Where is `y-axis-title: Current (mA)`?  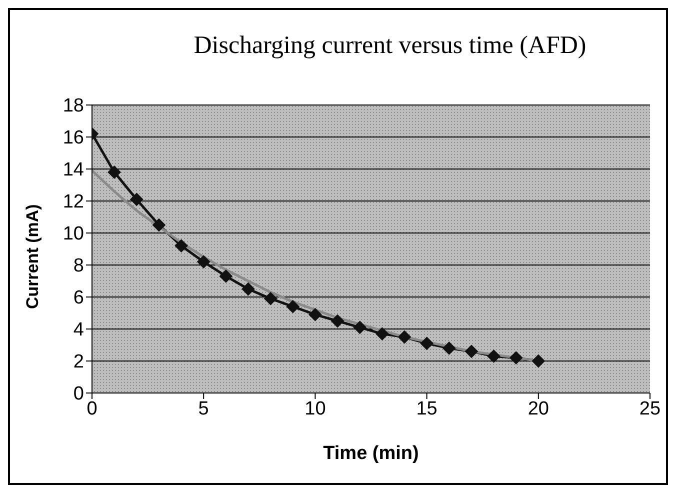
y-axis-title: Current (mA) is located at coordinates (32, 256).